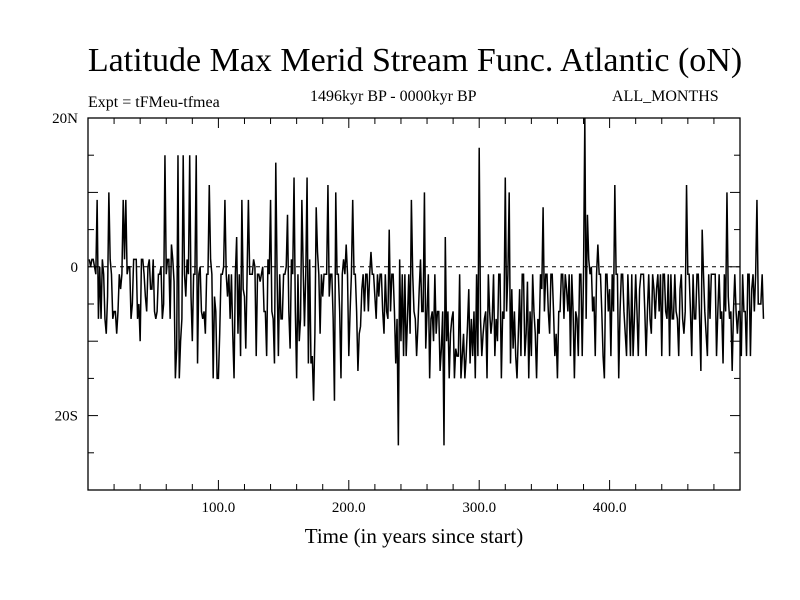  I want to click on x-tick-label: 200.0, so click(349, 508).